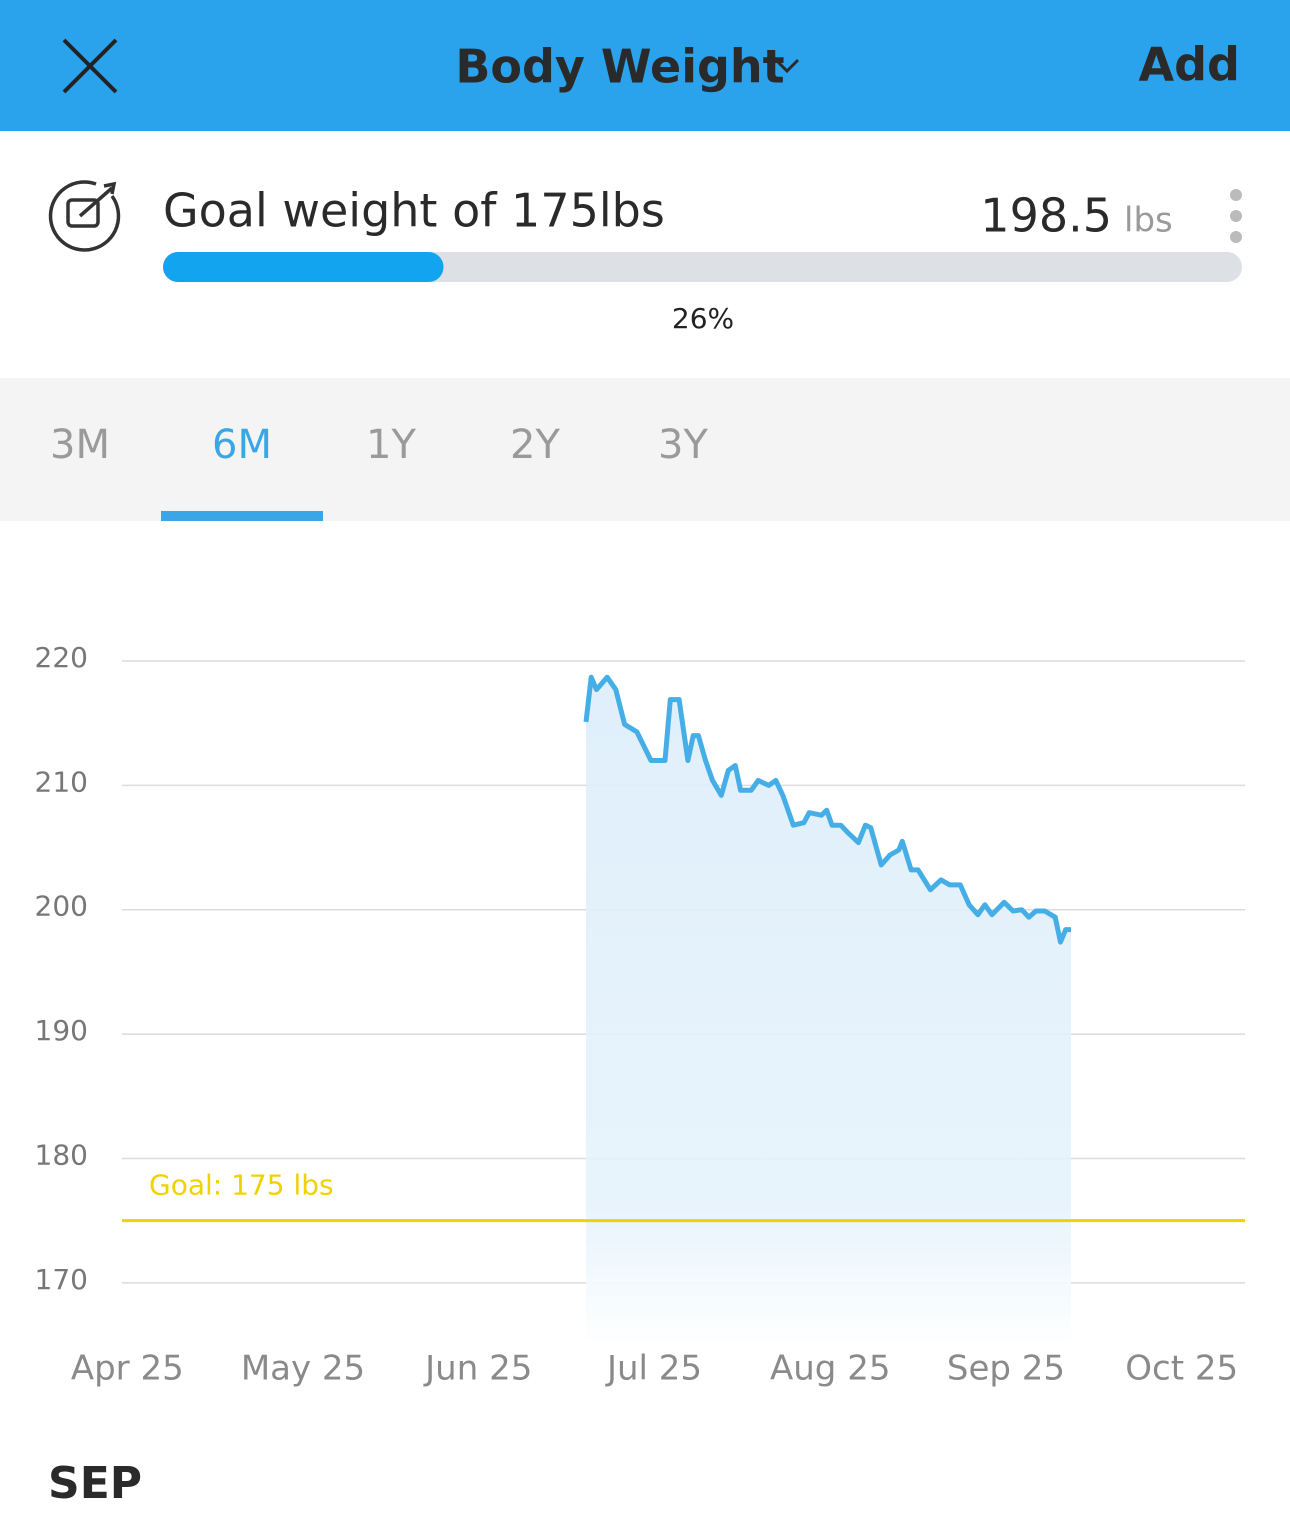  What do you see at coordinates (80, 445) in the screenshot?
I see `tab: 3M` at bounding box center [80, 445].